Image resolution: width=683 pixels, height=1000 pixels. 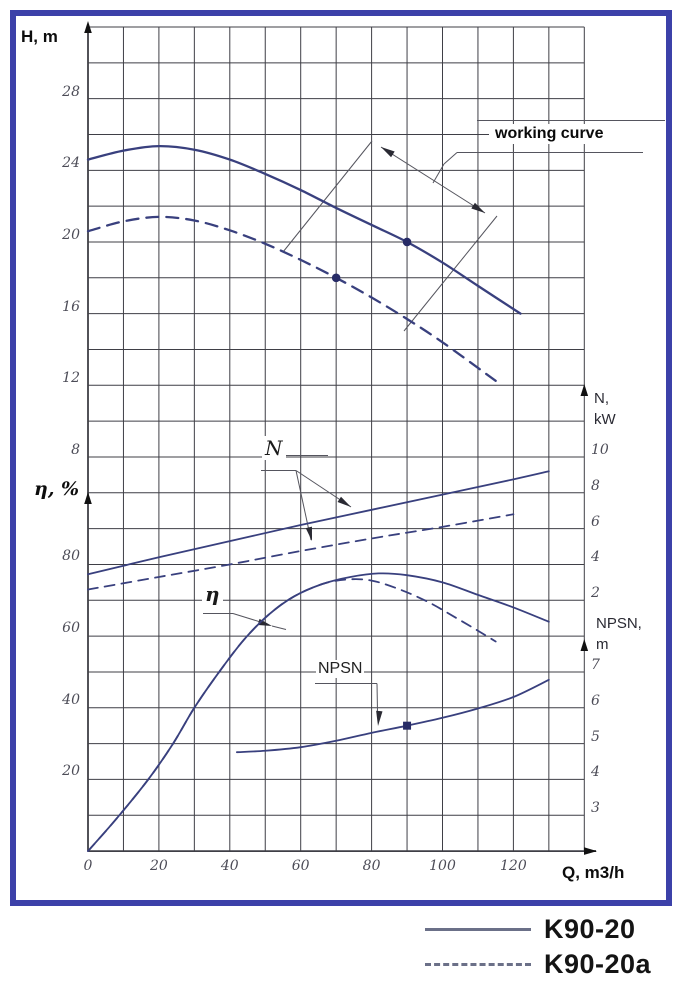 I want to click on working-curve-annotation: working curve, so click(x=549, y=134).